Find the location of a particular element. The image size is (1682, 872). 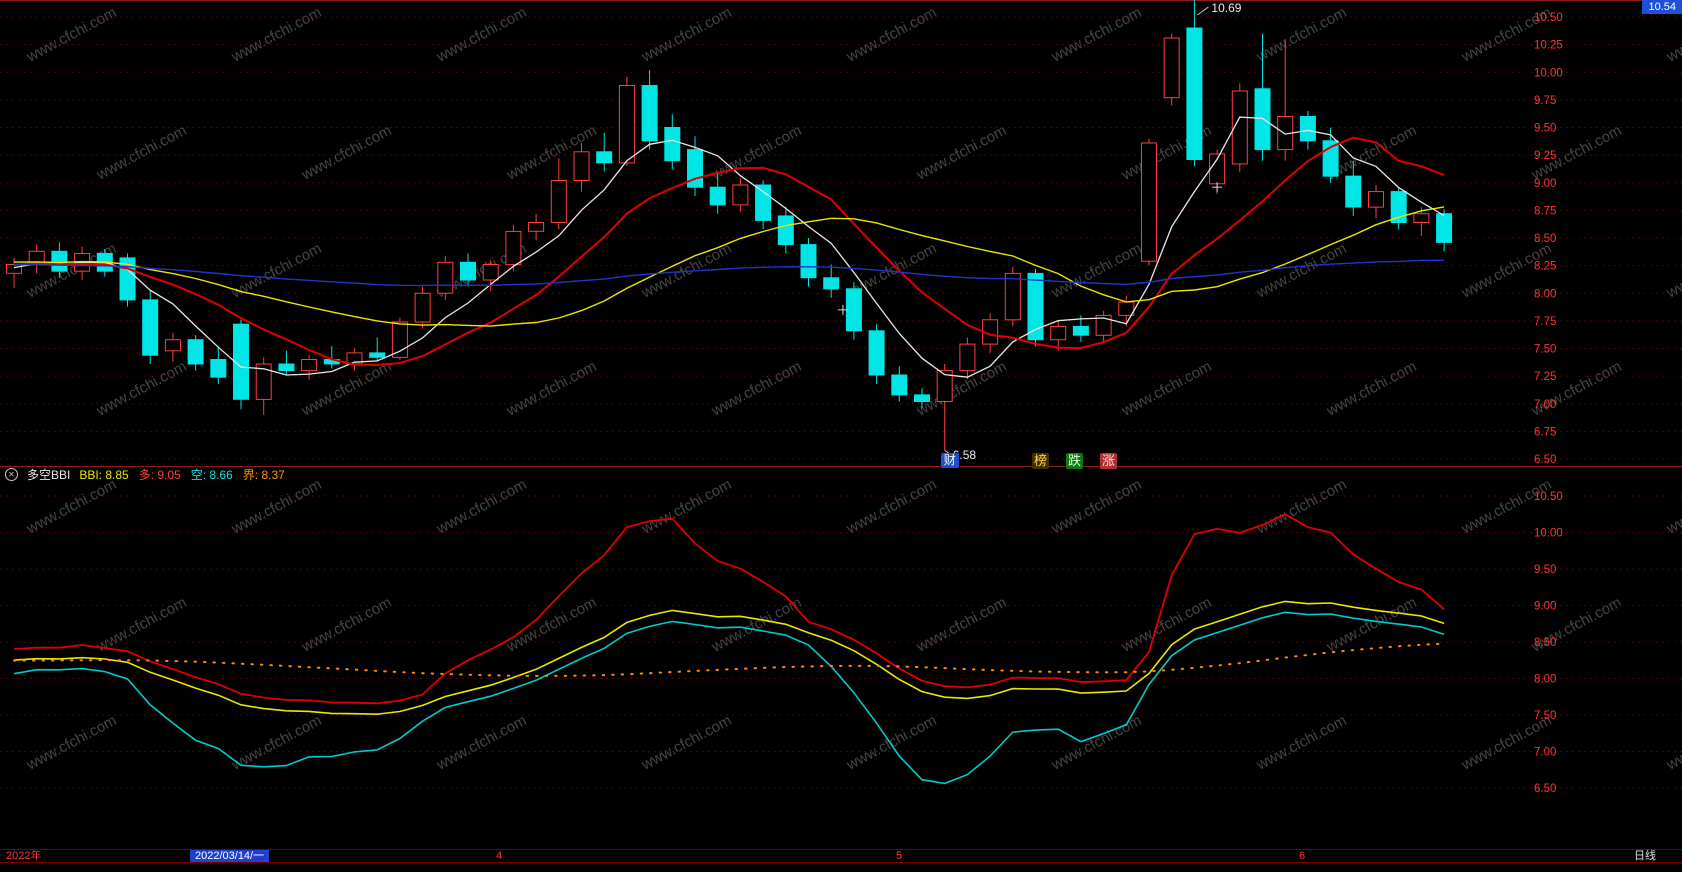

indicator-close-icon: ✕ is located at coordinates (11, 474).